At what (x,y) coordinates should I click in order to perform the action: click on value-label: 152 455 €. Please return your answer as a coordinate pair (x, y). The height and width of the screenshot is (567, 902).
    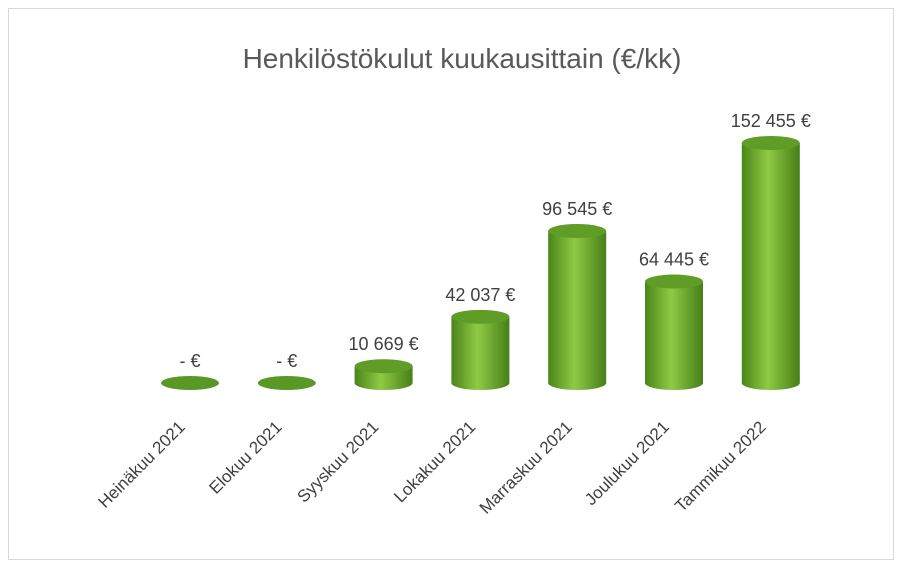
    Looking at the image, I should click on (771, 121).